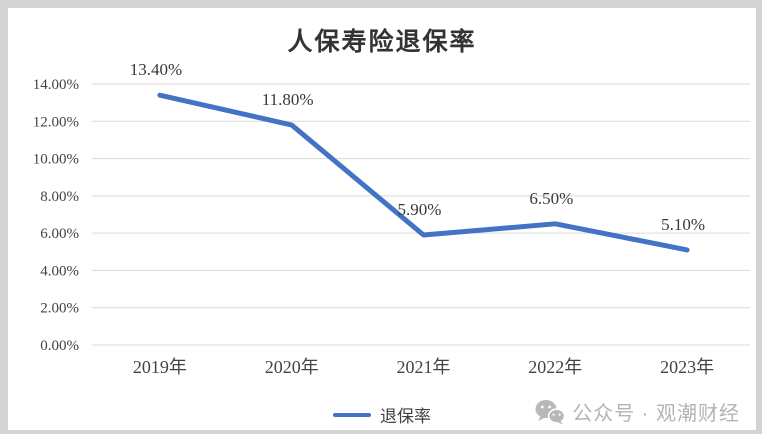 Image resolution: width=762 pixels, height=434 pixels. What do you see at coordinates (687, 367) in the screenshot?
I see `x-axis-tick-label: 2023年` at bounding box center [687, 367].